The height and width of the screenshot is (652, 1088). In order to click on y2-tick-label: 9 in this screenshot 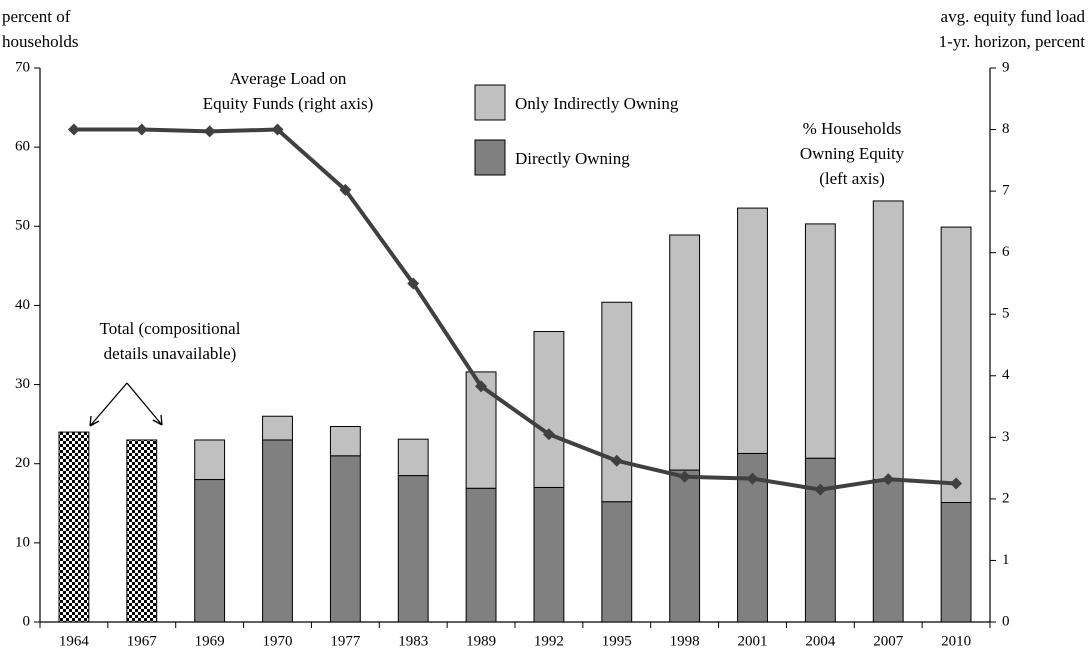, I will do `click(1006, 67)`.